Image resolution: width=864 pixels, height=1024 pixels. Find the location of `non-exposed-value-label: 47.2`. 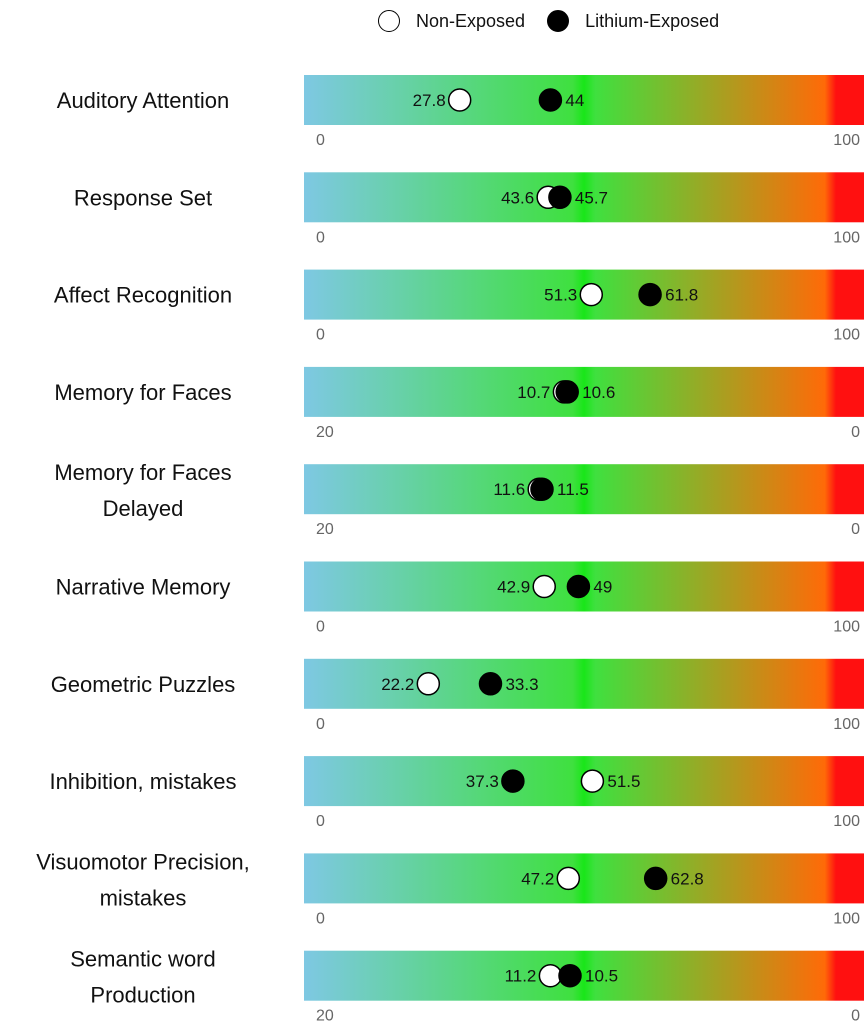

non-exposed-value-label: 47.2 is located at coordinates (537, 878).